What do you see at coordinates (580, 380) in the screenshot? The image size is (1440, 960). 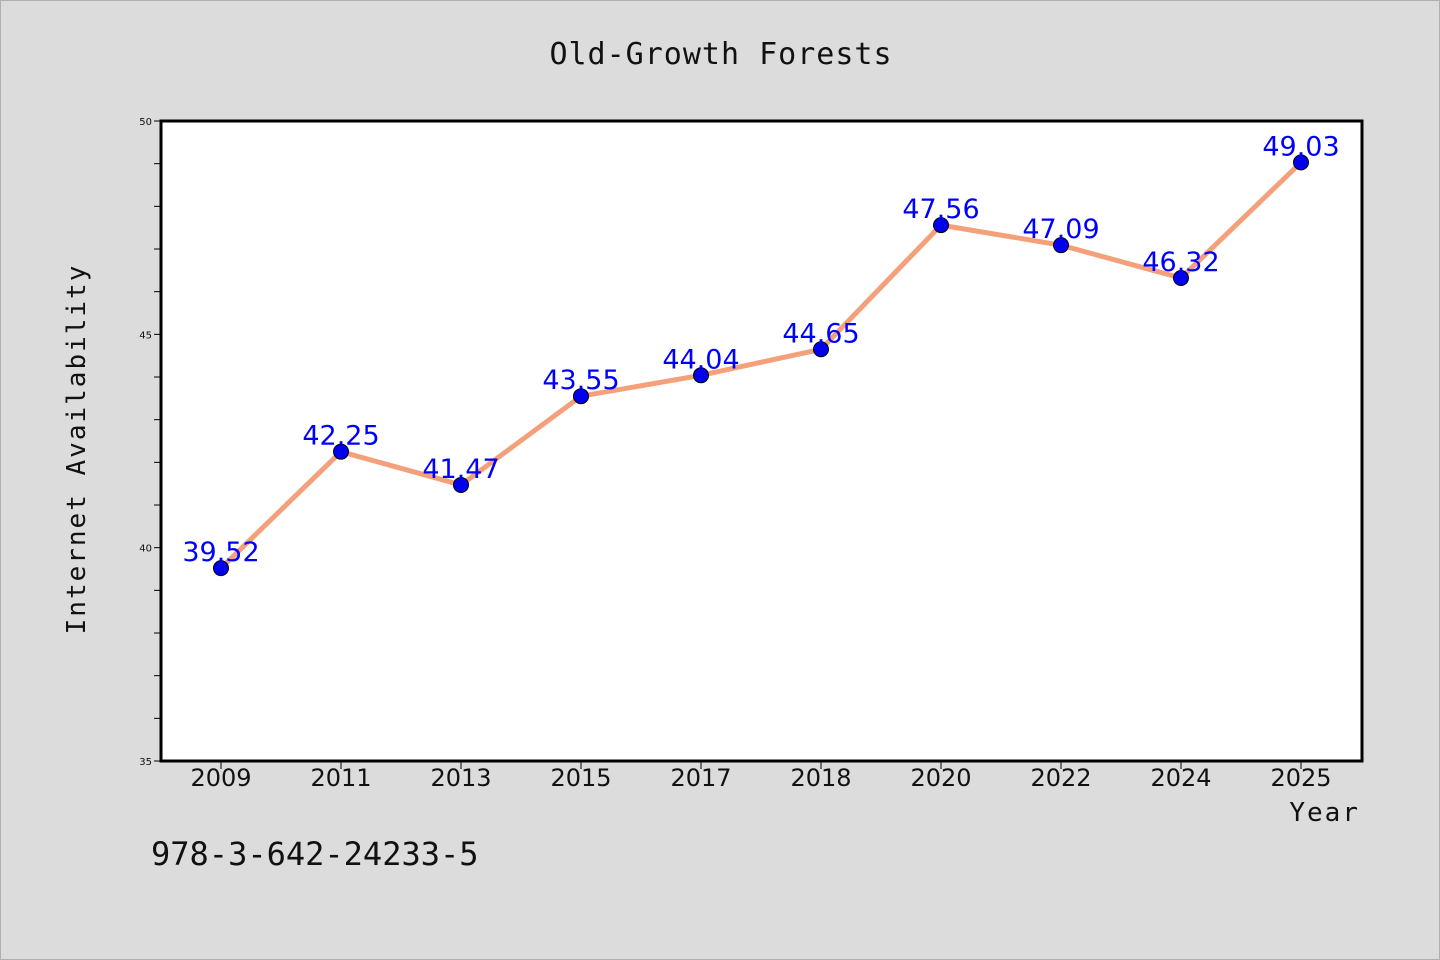 I see `data-label: 43.55` at bounding box center [580, 380].